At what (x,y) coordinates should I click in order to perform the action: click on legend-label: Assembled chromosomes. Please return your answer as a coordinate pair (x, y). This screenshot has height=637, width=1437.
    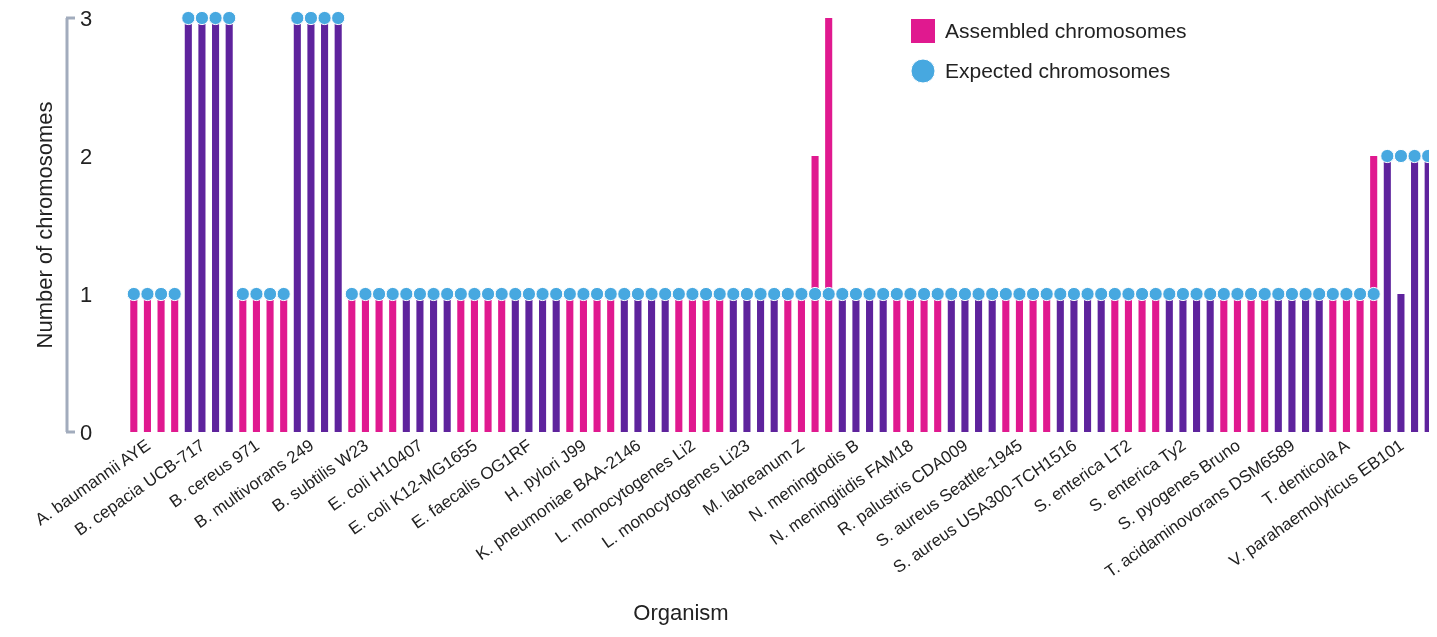
    Looking at the image, I should click on (1066, 31).